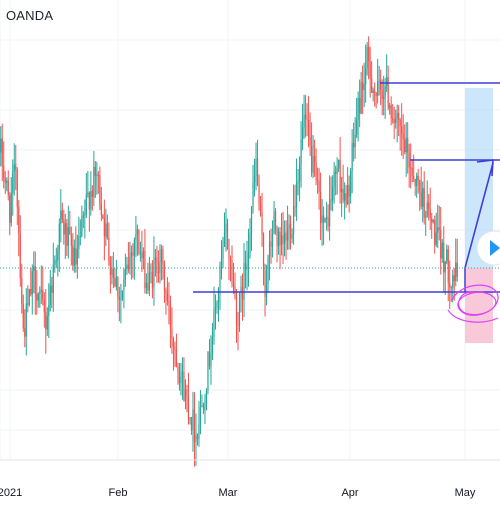 The width and height of the screenshot is (500, 505). What do you see at coordinates (11, 493) in the screenshot?
I see `x-tick-label: 2021` at bounding box center [11, 493].